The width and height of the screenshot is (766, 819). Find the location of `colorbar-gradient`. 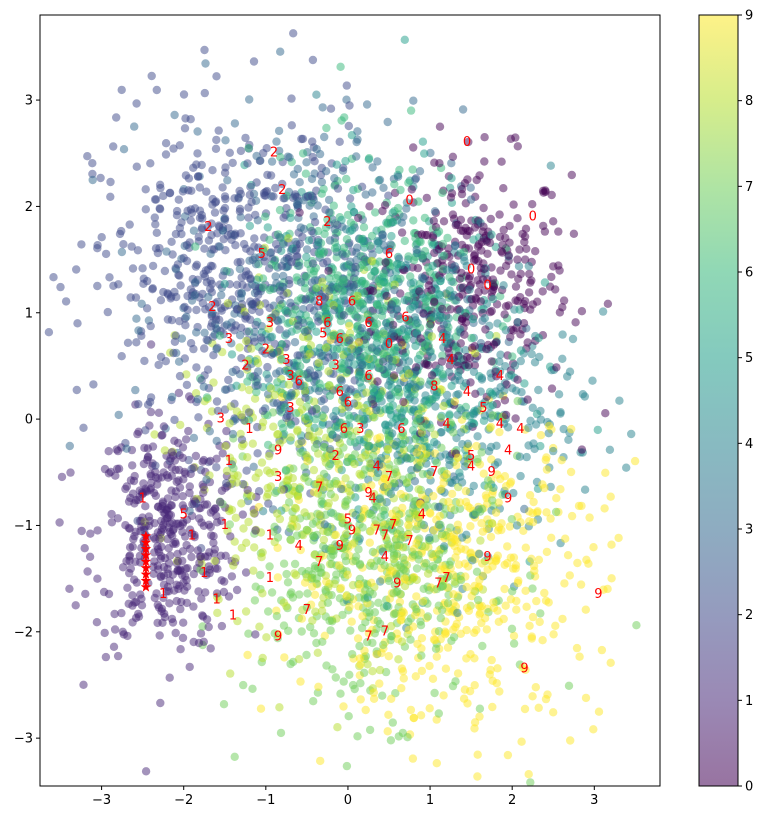

colorbar-gradient is located at coordinates (718, 400).